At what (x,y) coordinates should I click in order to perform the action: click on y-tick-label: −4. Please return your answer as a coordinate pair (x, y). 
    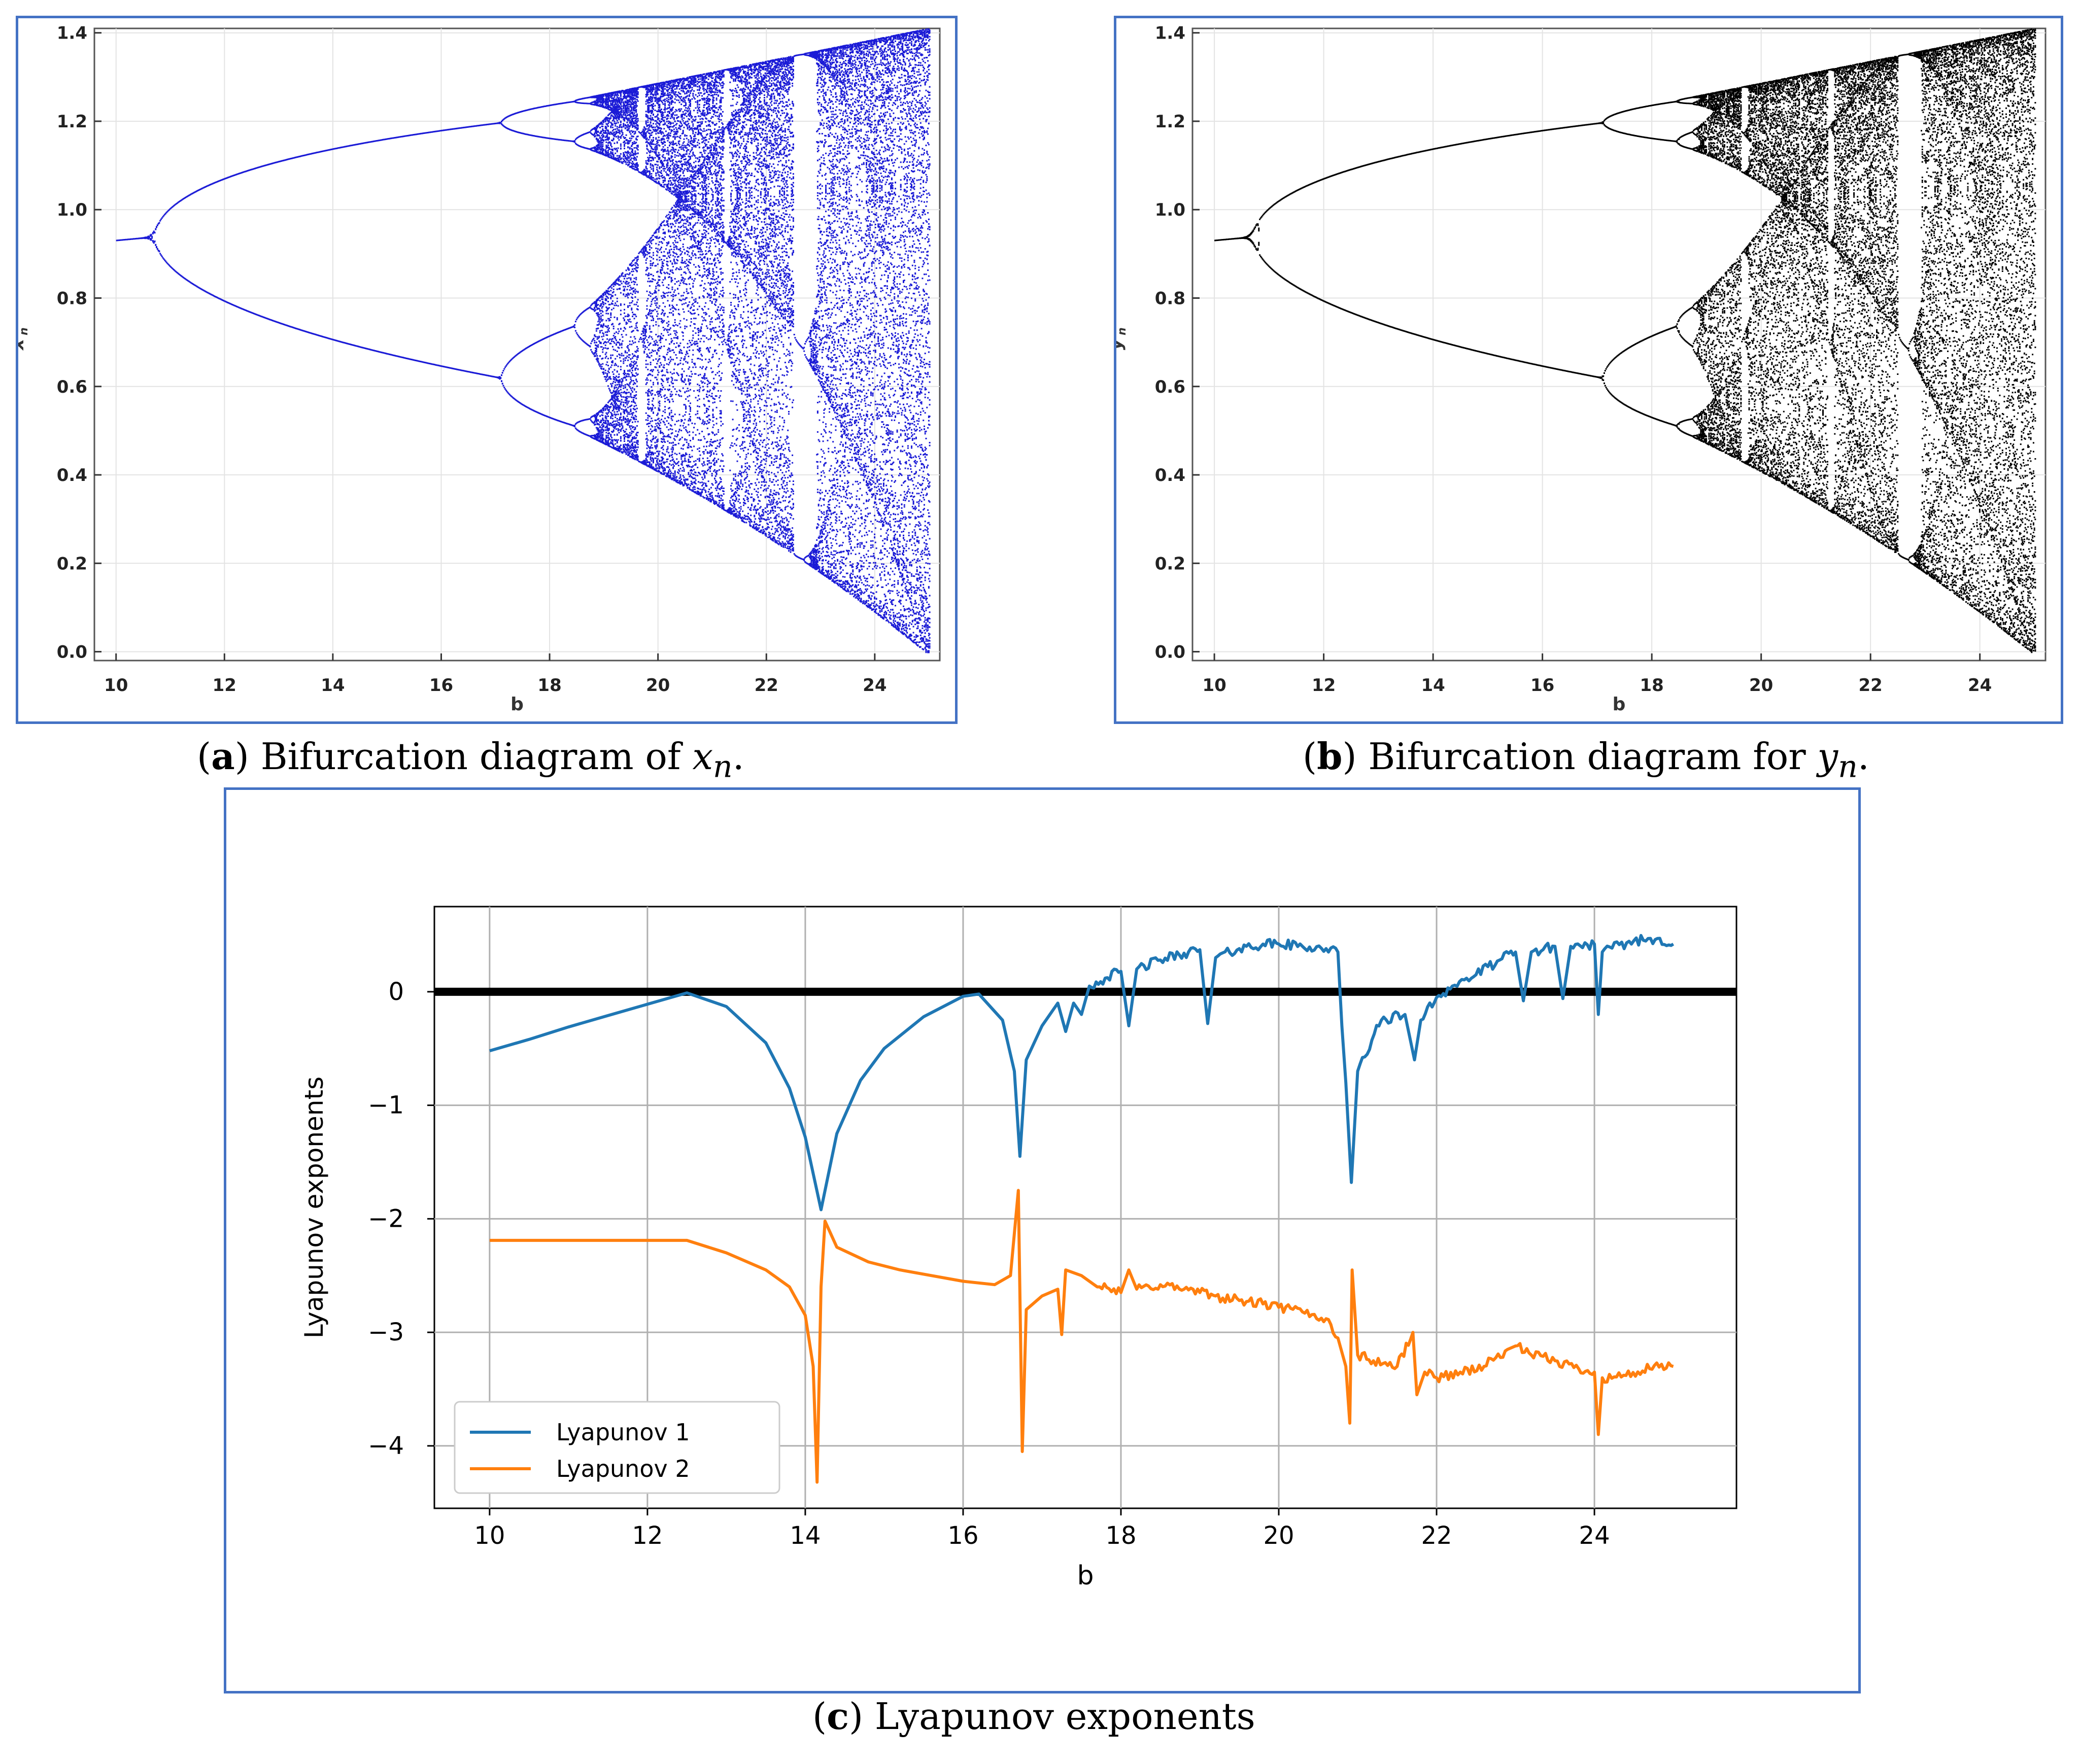
    Looking at the image, I should click on (386, 1446).